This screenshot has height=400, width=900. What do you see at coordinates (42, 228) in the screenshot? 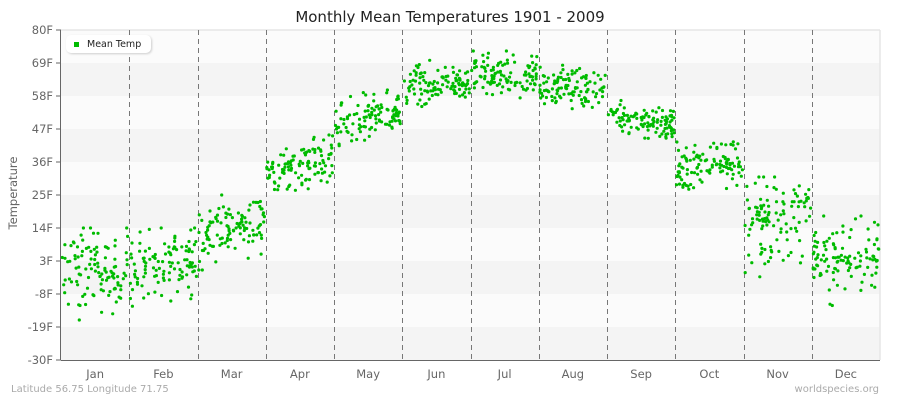
I see `y-tick-label: 14F` at bounding box center [42, 228].